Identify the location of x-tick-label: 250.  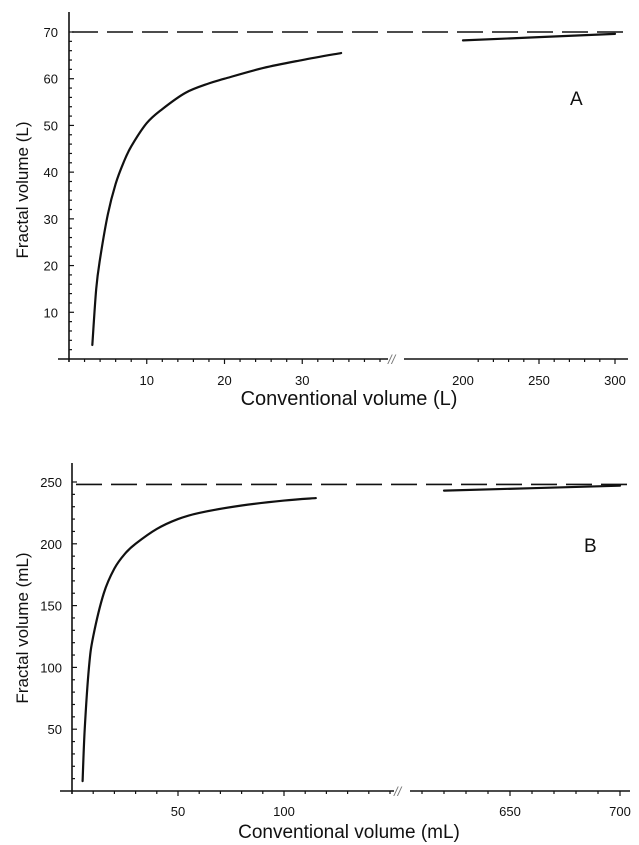
(539, 380).